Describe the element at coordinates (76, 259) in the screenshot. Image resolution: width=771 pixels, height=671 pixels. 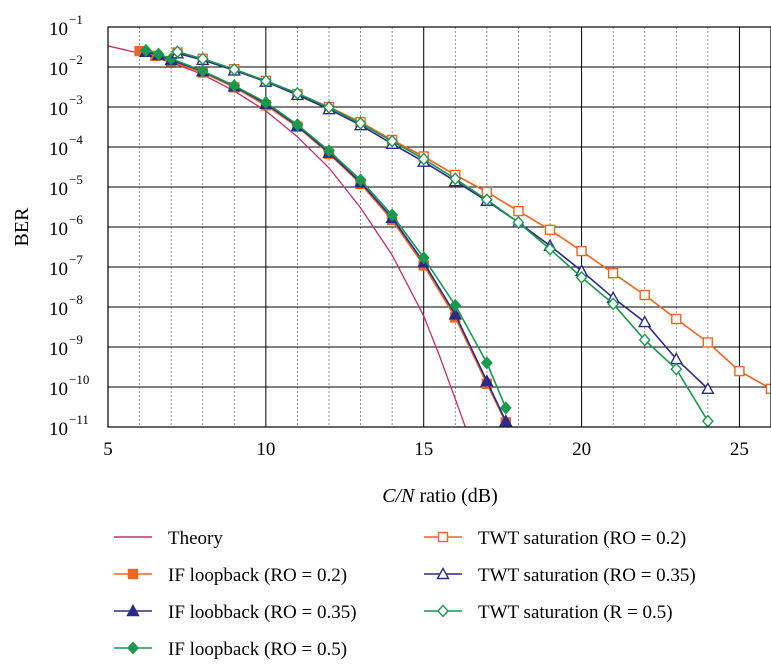
I see `y-tick-exponent: −7` at that location.